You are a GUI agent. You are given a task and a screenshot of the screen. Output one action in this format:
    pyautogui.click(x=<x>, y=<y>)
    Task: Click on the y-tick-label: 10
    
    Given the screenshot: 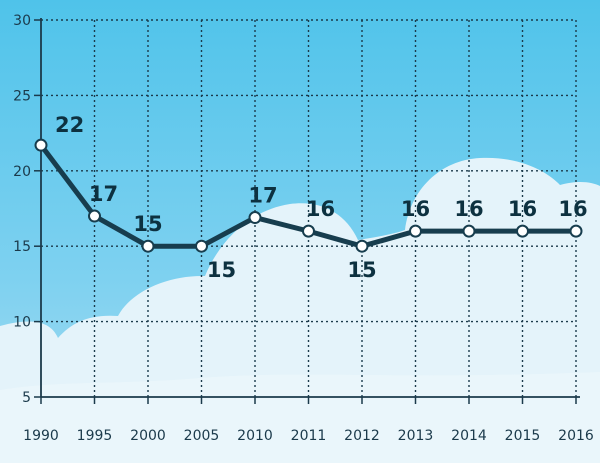 What is the action you would take?
    pyautogui.click(x=22, y=323)
    